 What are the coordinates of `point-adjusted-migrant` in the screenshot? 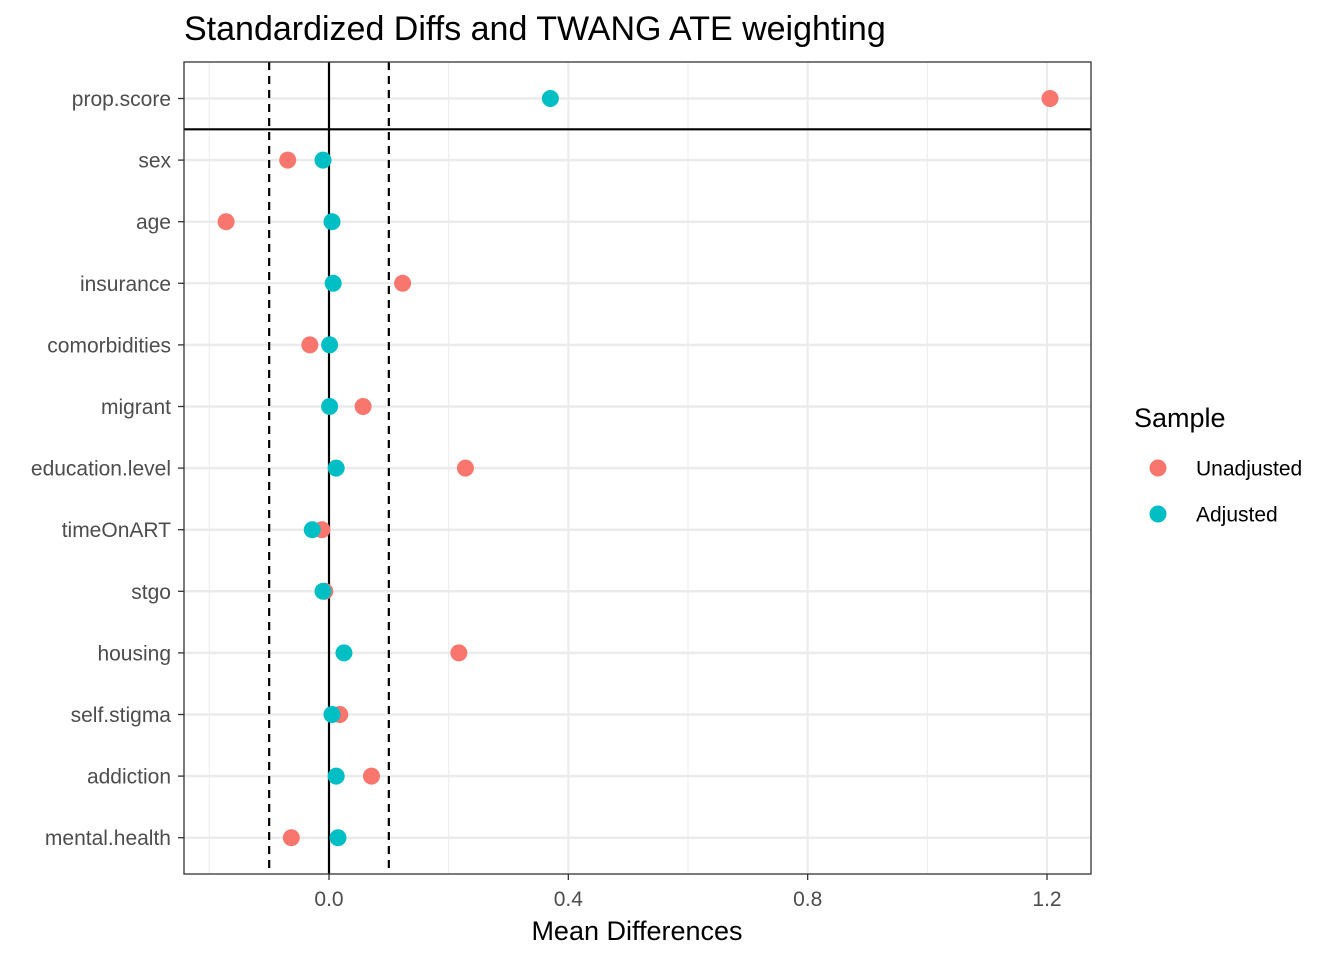 It's located at (330, 406).